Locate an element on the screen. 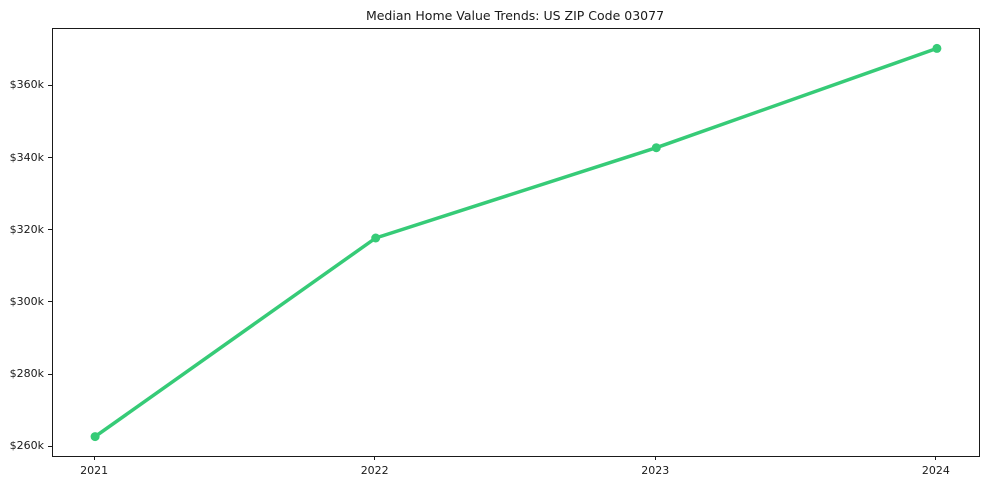 The width and height of the screenshot is (990, 490). x-tick-label: 2023 is located at coordinates (655, 470).